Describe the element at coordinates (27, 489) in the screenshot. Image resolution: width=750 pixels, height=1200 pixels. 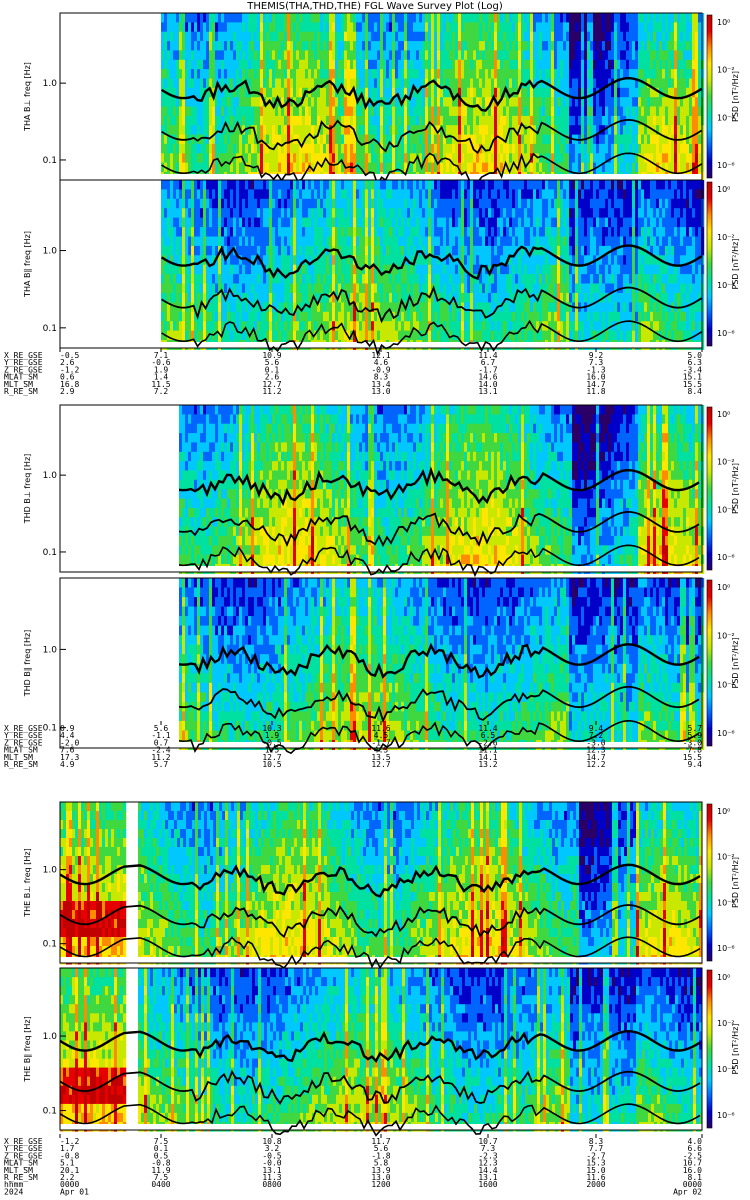
I see `y-axis-label: THD B⊥ freq [Hz]` at that location.